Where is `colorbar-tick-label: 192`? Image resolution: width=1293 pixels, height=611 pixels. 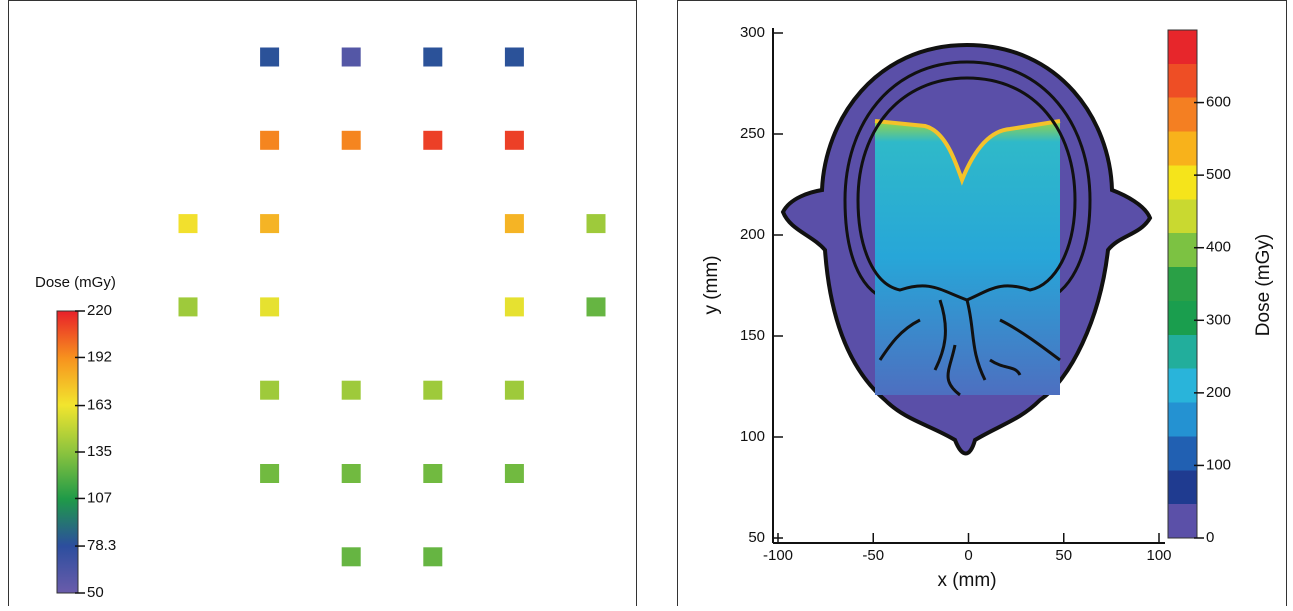
colorbar-tick-label: 192 is located at coordinates (99, 356).